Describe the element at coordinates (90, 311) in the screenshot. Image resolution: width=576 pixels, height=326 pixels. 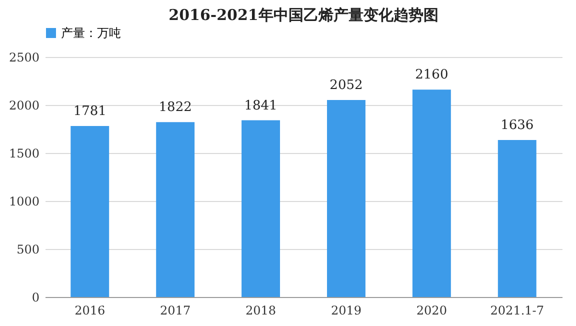
I see `x-tick-label: 2016` at that location.